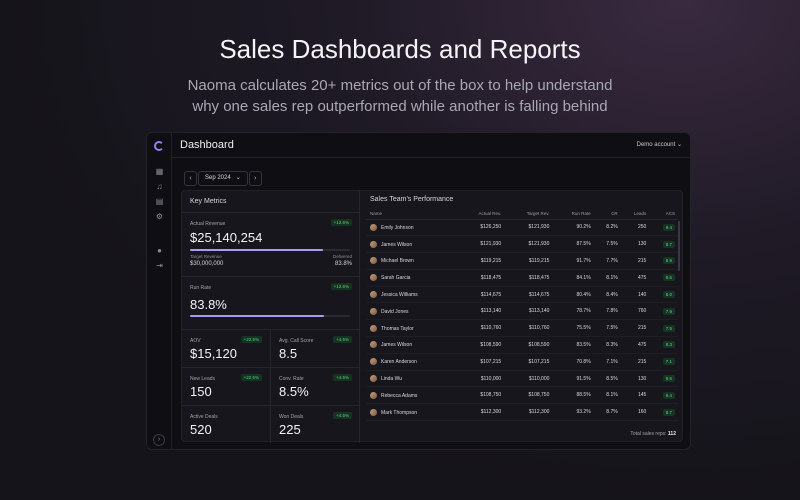  I want to click on new-leads-value: 150, so click(201, 391).